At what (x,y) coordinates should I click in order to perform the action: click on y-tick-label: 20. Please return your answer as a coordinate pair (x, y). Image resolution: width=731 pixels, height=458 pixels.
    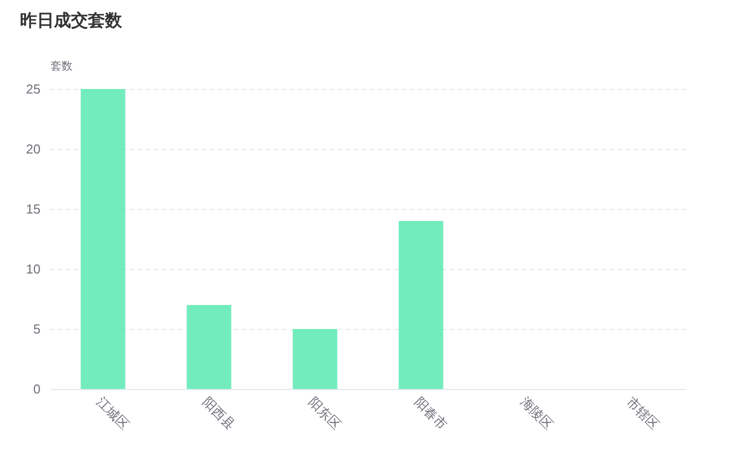
    Looking at the image, I should click on (33, 149).